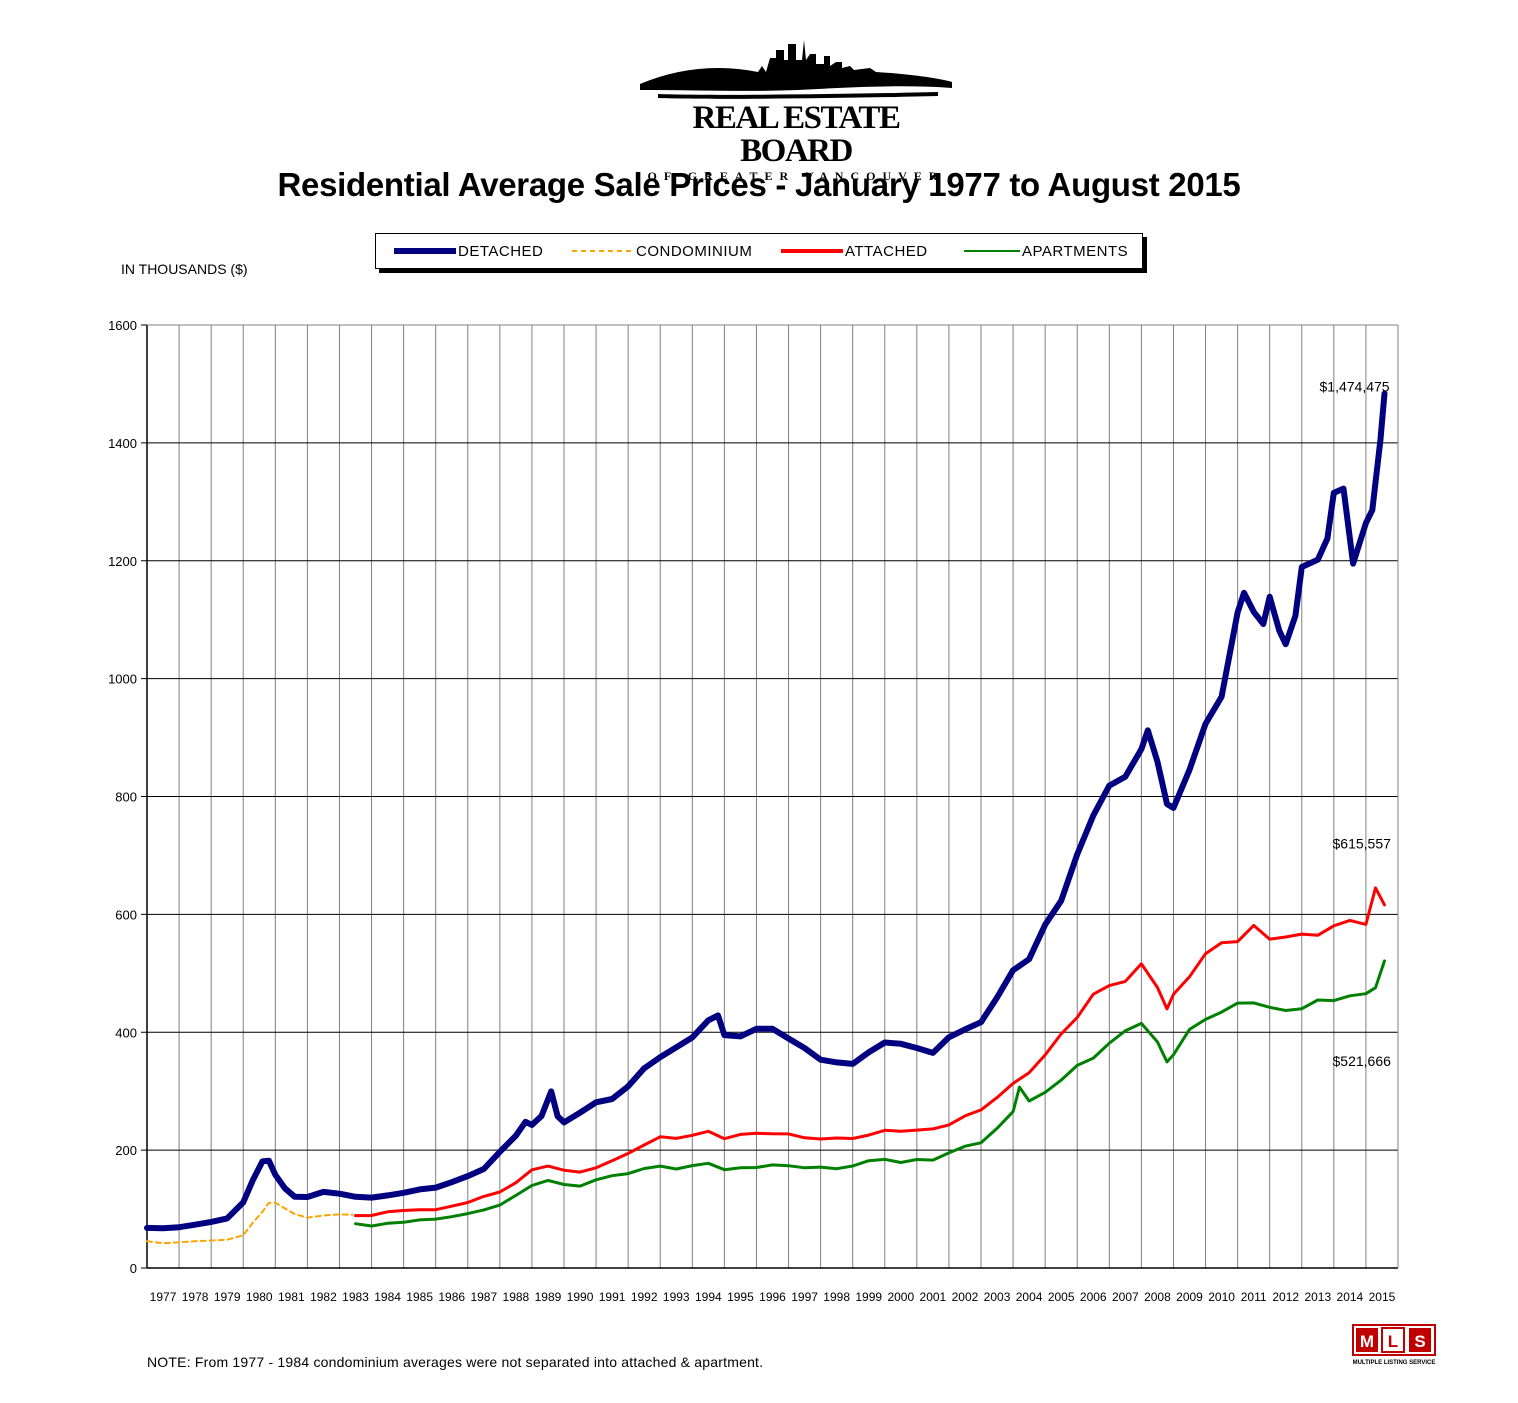  I want to click on x-tick-label: 2011, so click(1254, 1297).